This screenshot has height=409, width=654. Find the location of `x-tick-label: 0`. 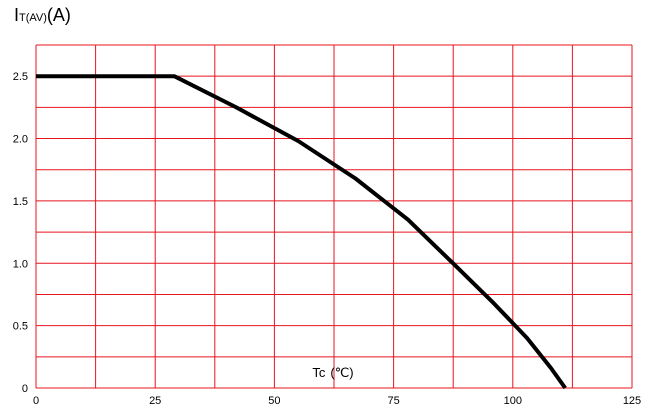

x-tick-label: 0 is located at coordinates (36, 401).